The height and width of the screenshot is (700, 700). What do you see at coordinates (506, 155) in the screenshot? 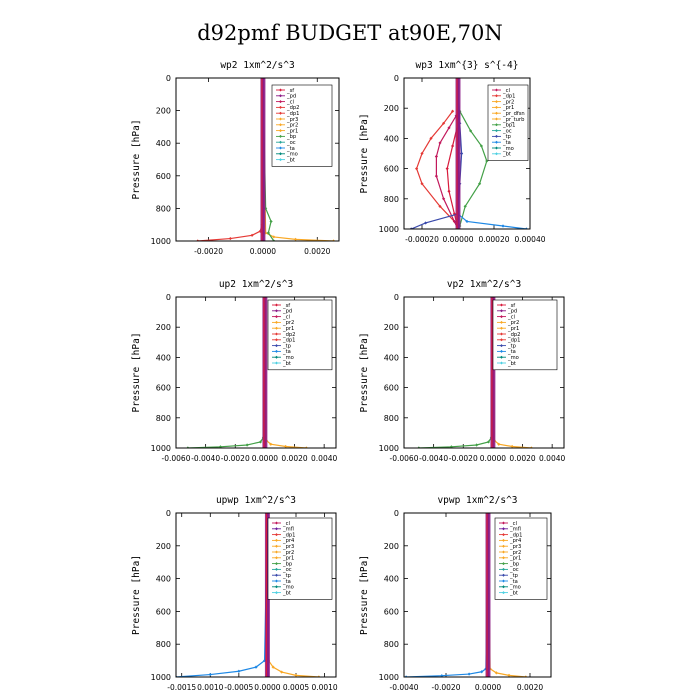
I see `legend-entry: _bt` at bounding box center [506, 155].